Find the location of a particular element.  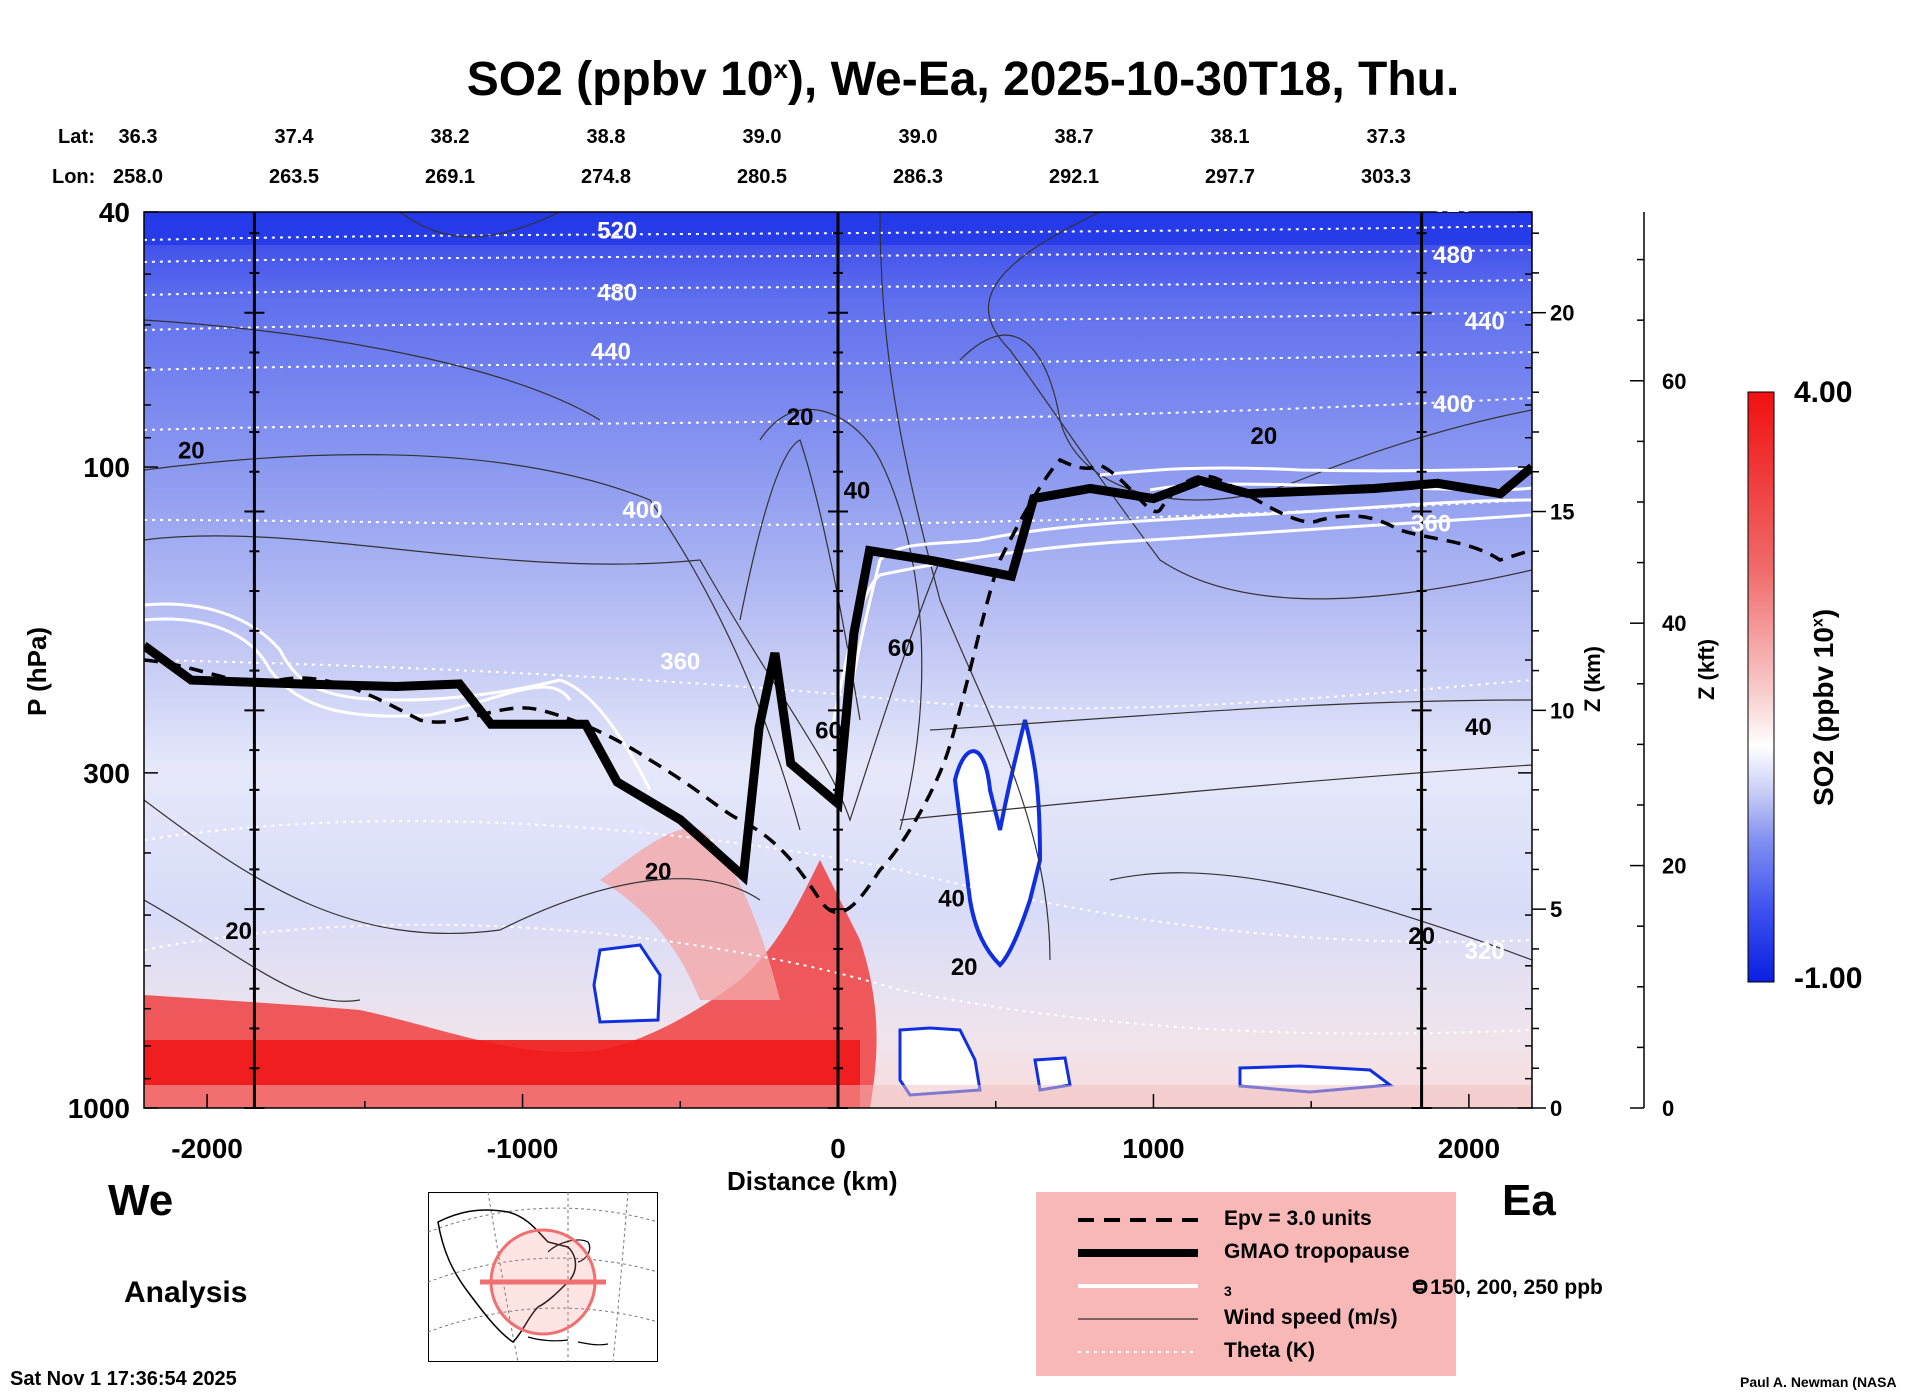

distance-tick-label: 0 is located at coordinates (838, 1148).